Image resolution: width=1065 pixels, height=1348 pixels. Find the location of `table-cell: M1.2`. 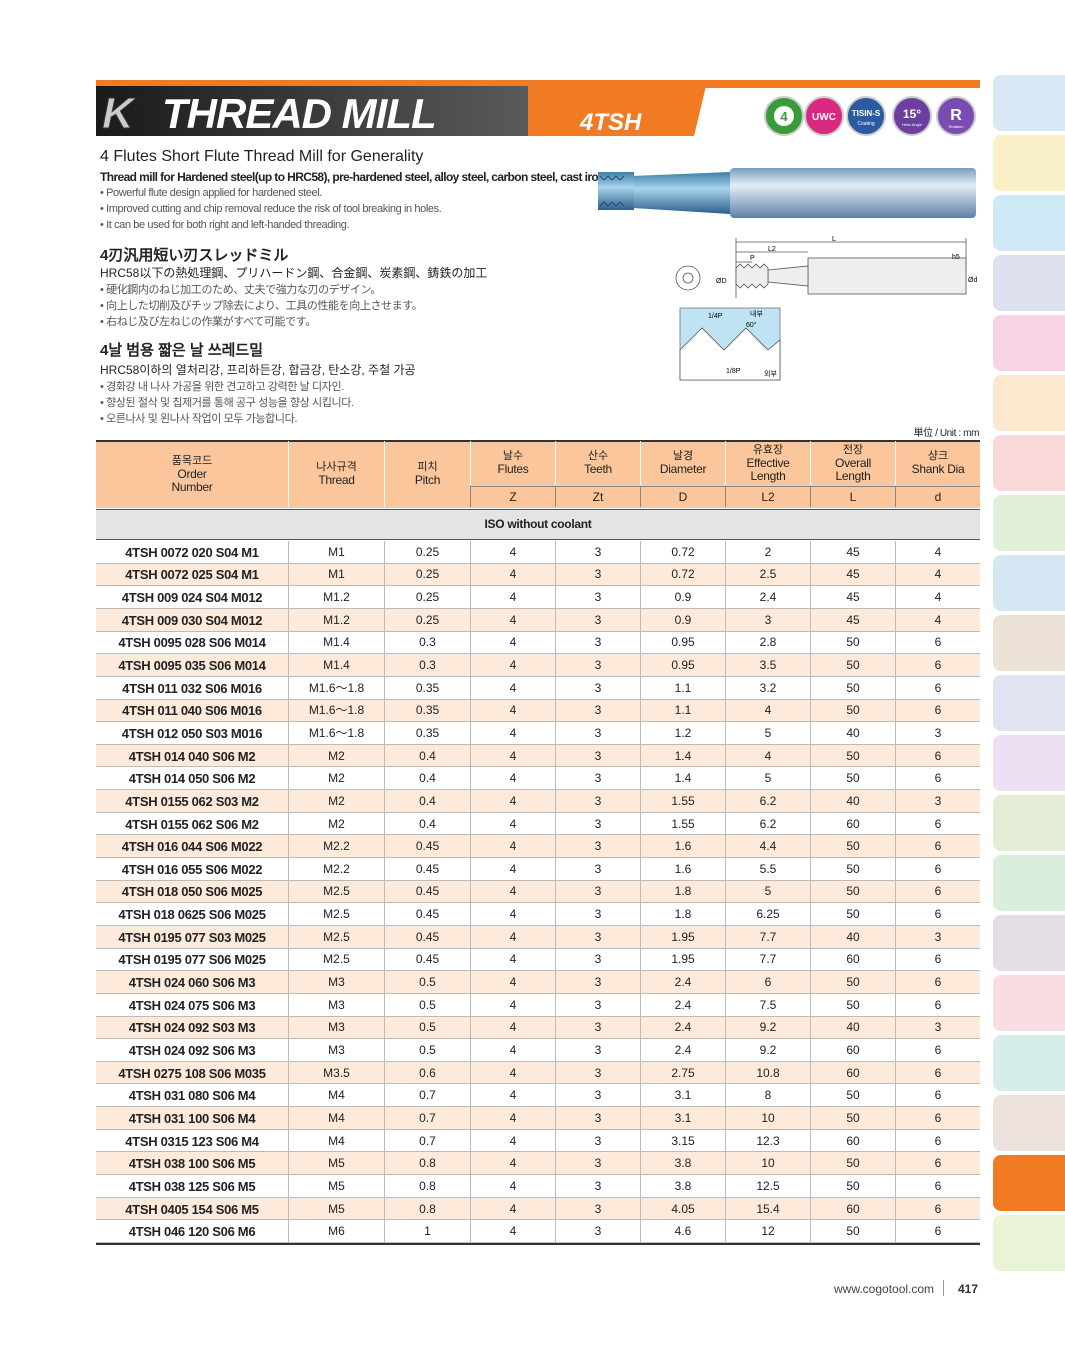

table-cell: M1.2 is located at coordinates (336, 597).